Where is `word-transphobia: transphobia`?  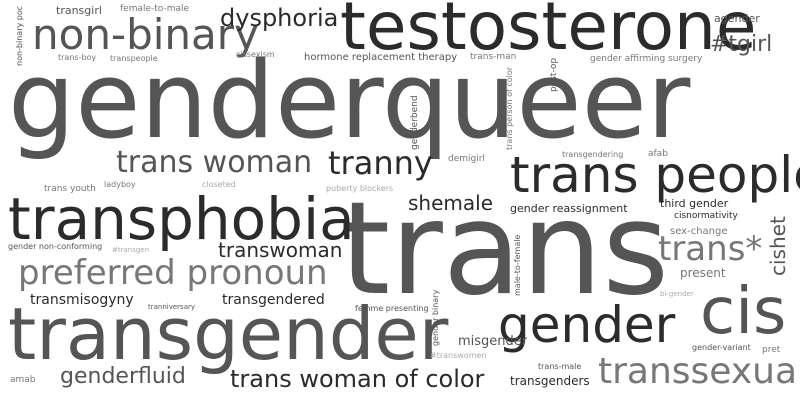
word-transphobia: transphobia is located at coordinates (181, 219).